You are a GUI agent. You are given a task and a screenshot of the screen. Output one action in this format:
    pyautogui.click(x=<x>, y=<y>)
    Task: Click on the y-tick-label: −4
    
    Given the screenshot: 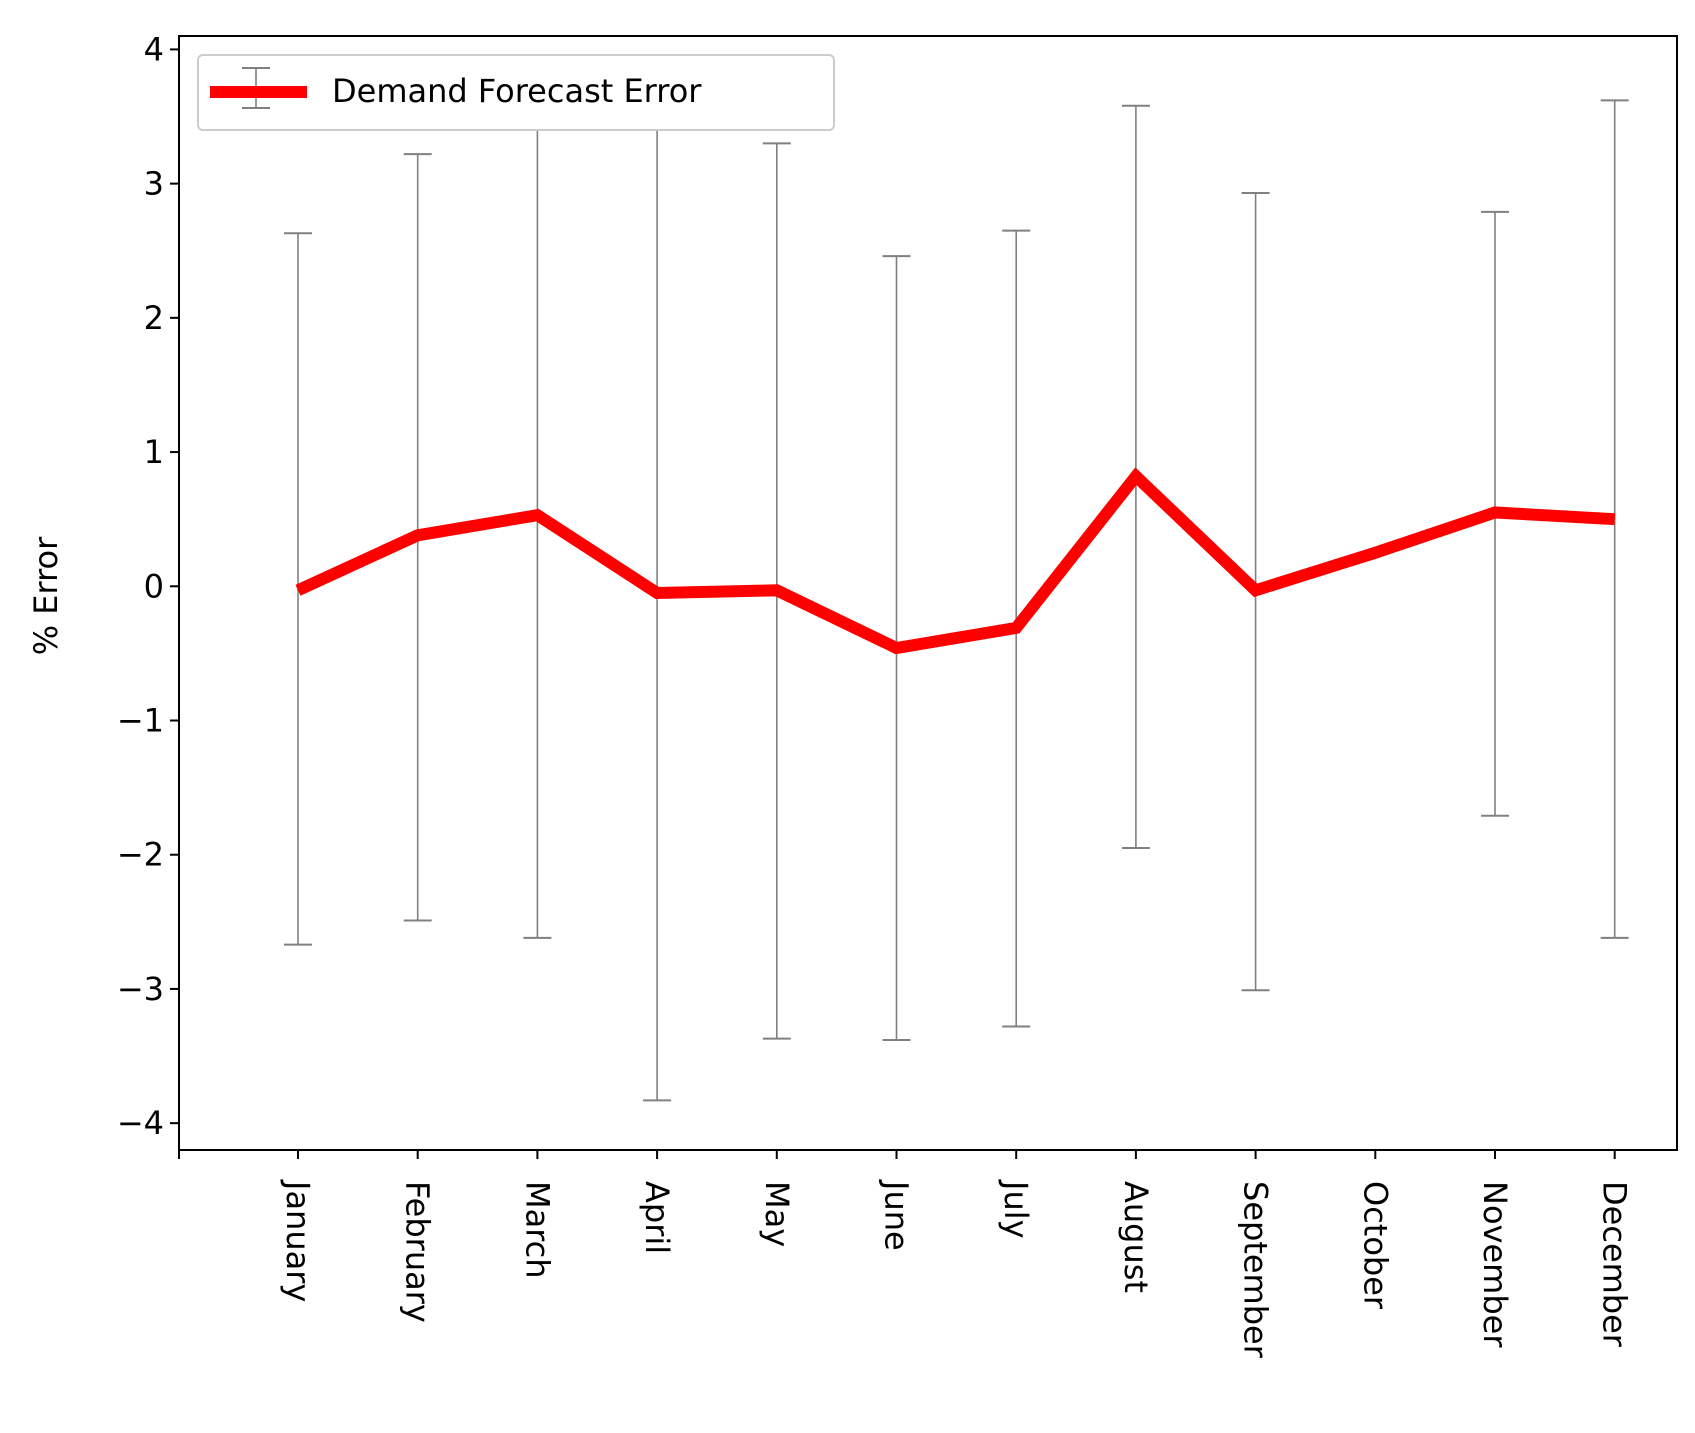 What is the action you would take?
    pyautogui.click(x=140, y=1123)
    